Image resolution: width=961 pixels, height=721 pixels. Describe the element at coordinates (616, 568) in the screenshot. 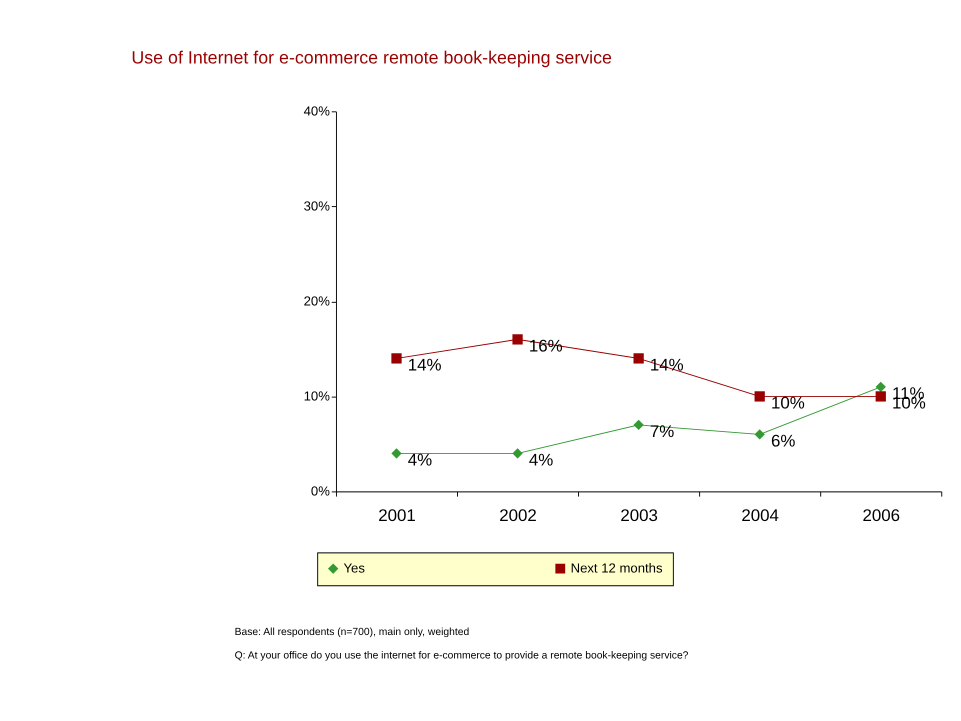

I see `legend-label: Next 12 months` at that location.